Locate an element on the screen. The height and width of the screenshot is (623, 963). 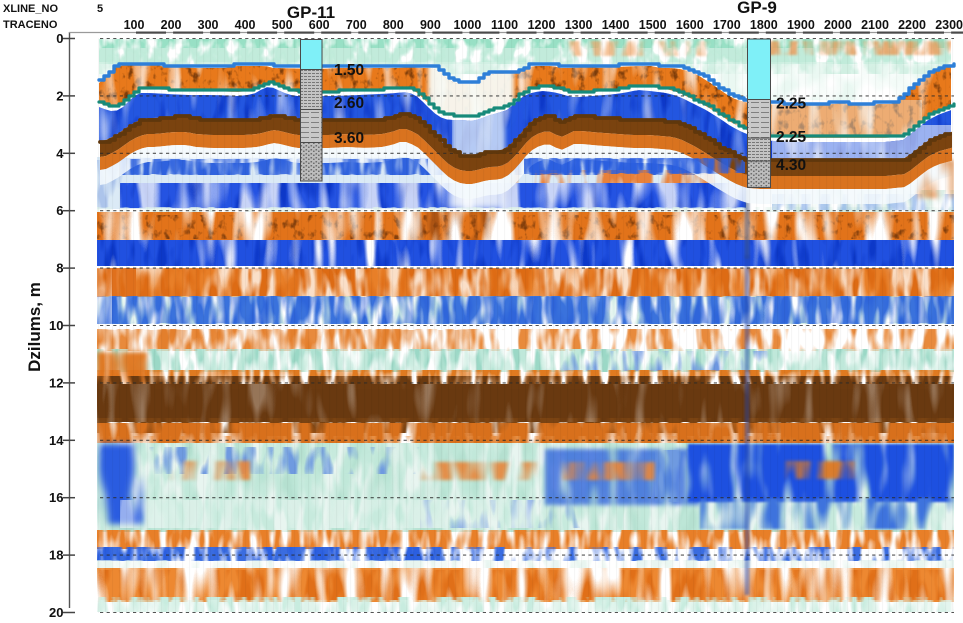
svg-text: 1600 is located at coordinates (690, 25).